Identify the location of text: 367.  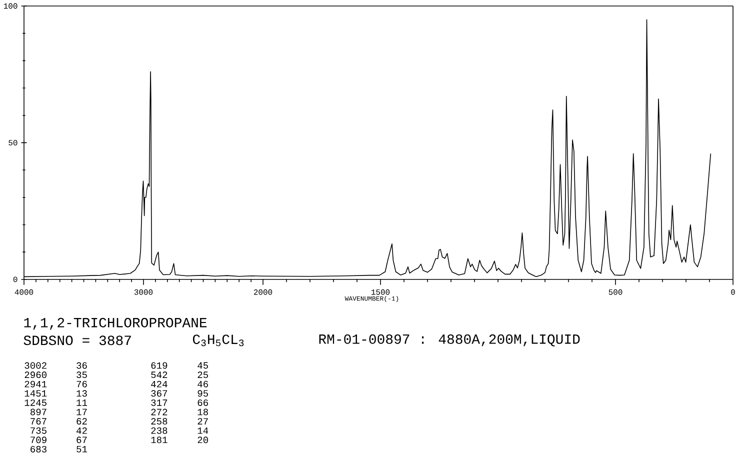
(159, 393).